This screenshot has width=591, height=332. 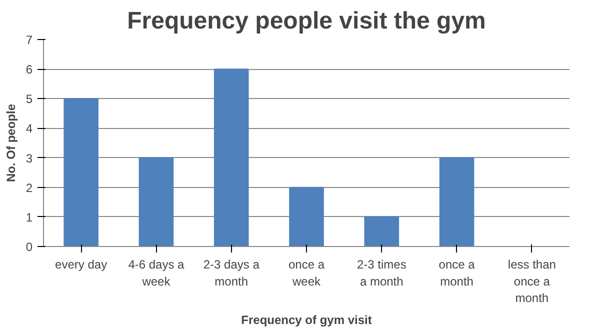 What do you see at coordinates (532, 282) in the screenshot?
I see `x-tick-label: less than once a month` at bounding box center [532, 282].